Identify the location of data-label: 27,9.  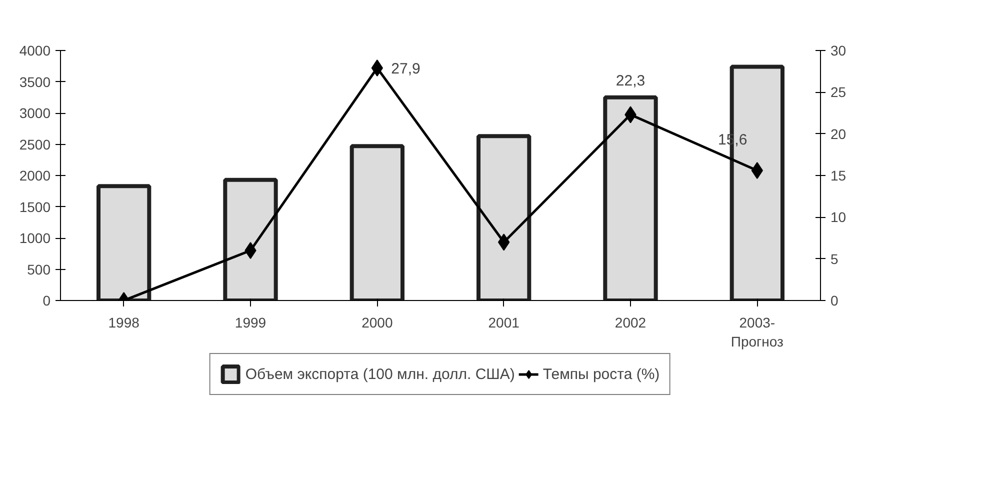
(405, 69).